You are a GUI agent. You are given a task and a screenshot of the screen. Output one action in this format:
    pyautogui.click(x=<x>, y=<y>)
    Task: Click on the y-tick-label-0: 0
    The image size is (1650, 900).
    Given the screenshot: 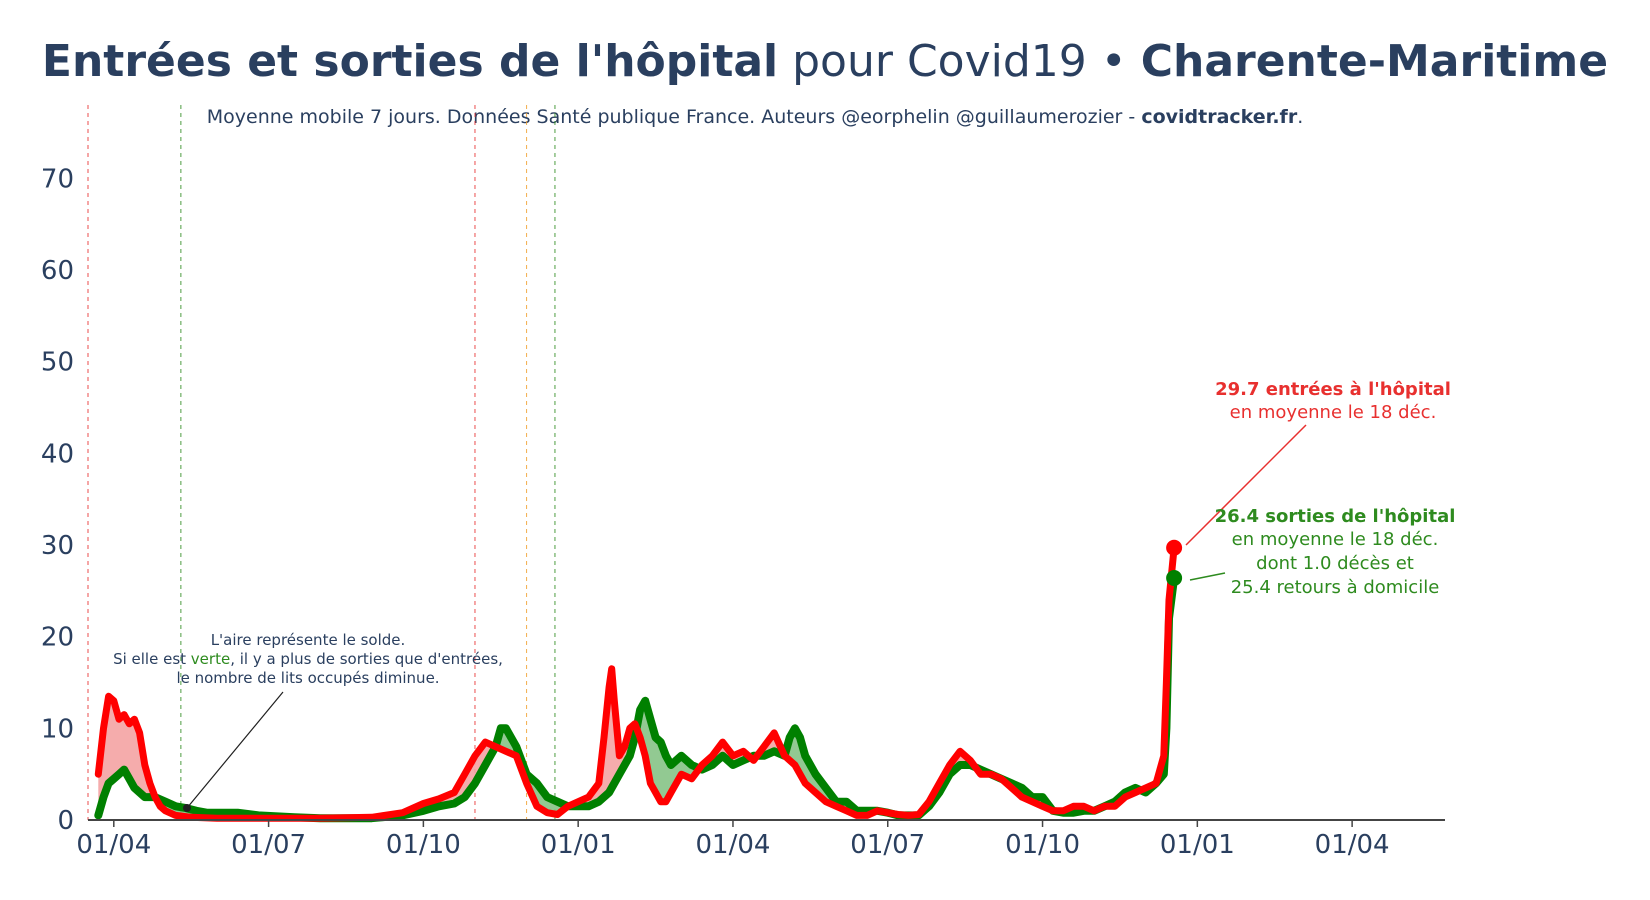 What is the action you would take?
    pyautogui.click(x=65, y=821)
    